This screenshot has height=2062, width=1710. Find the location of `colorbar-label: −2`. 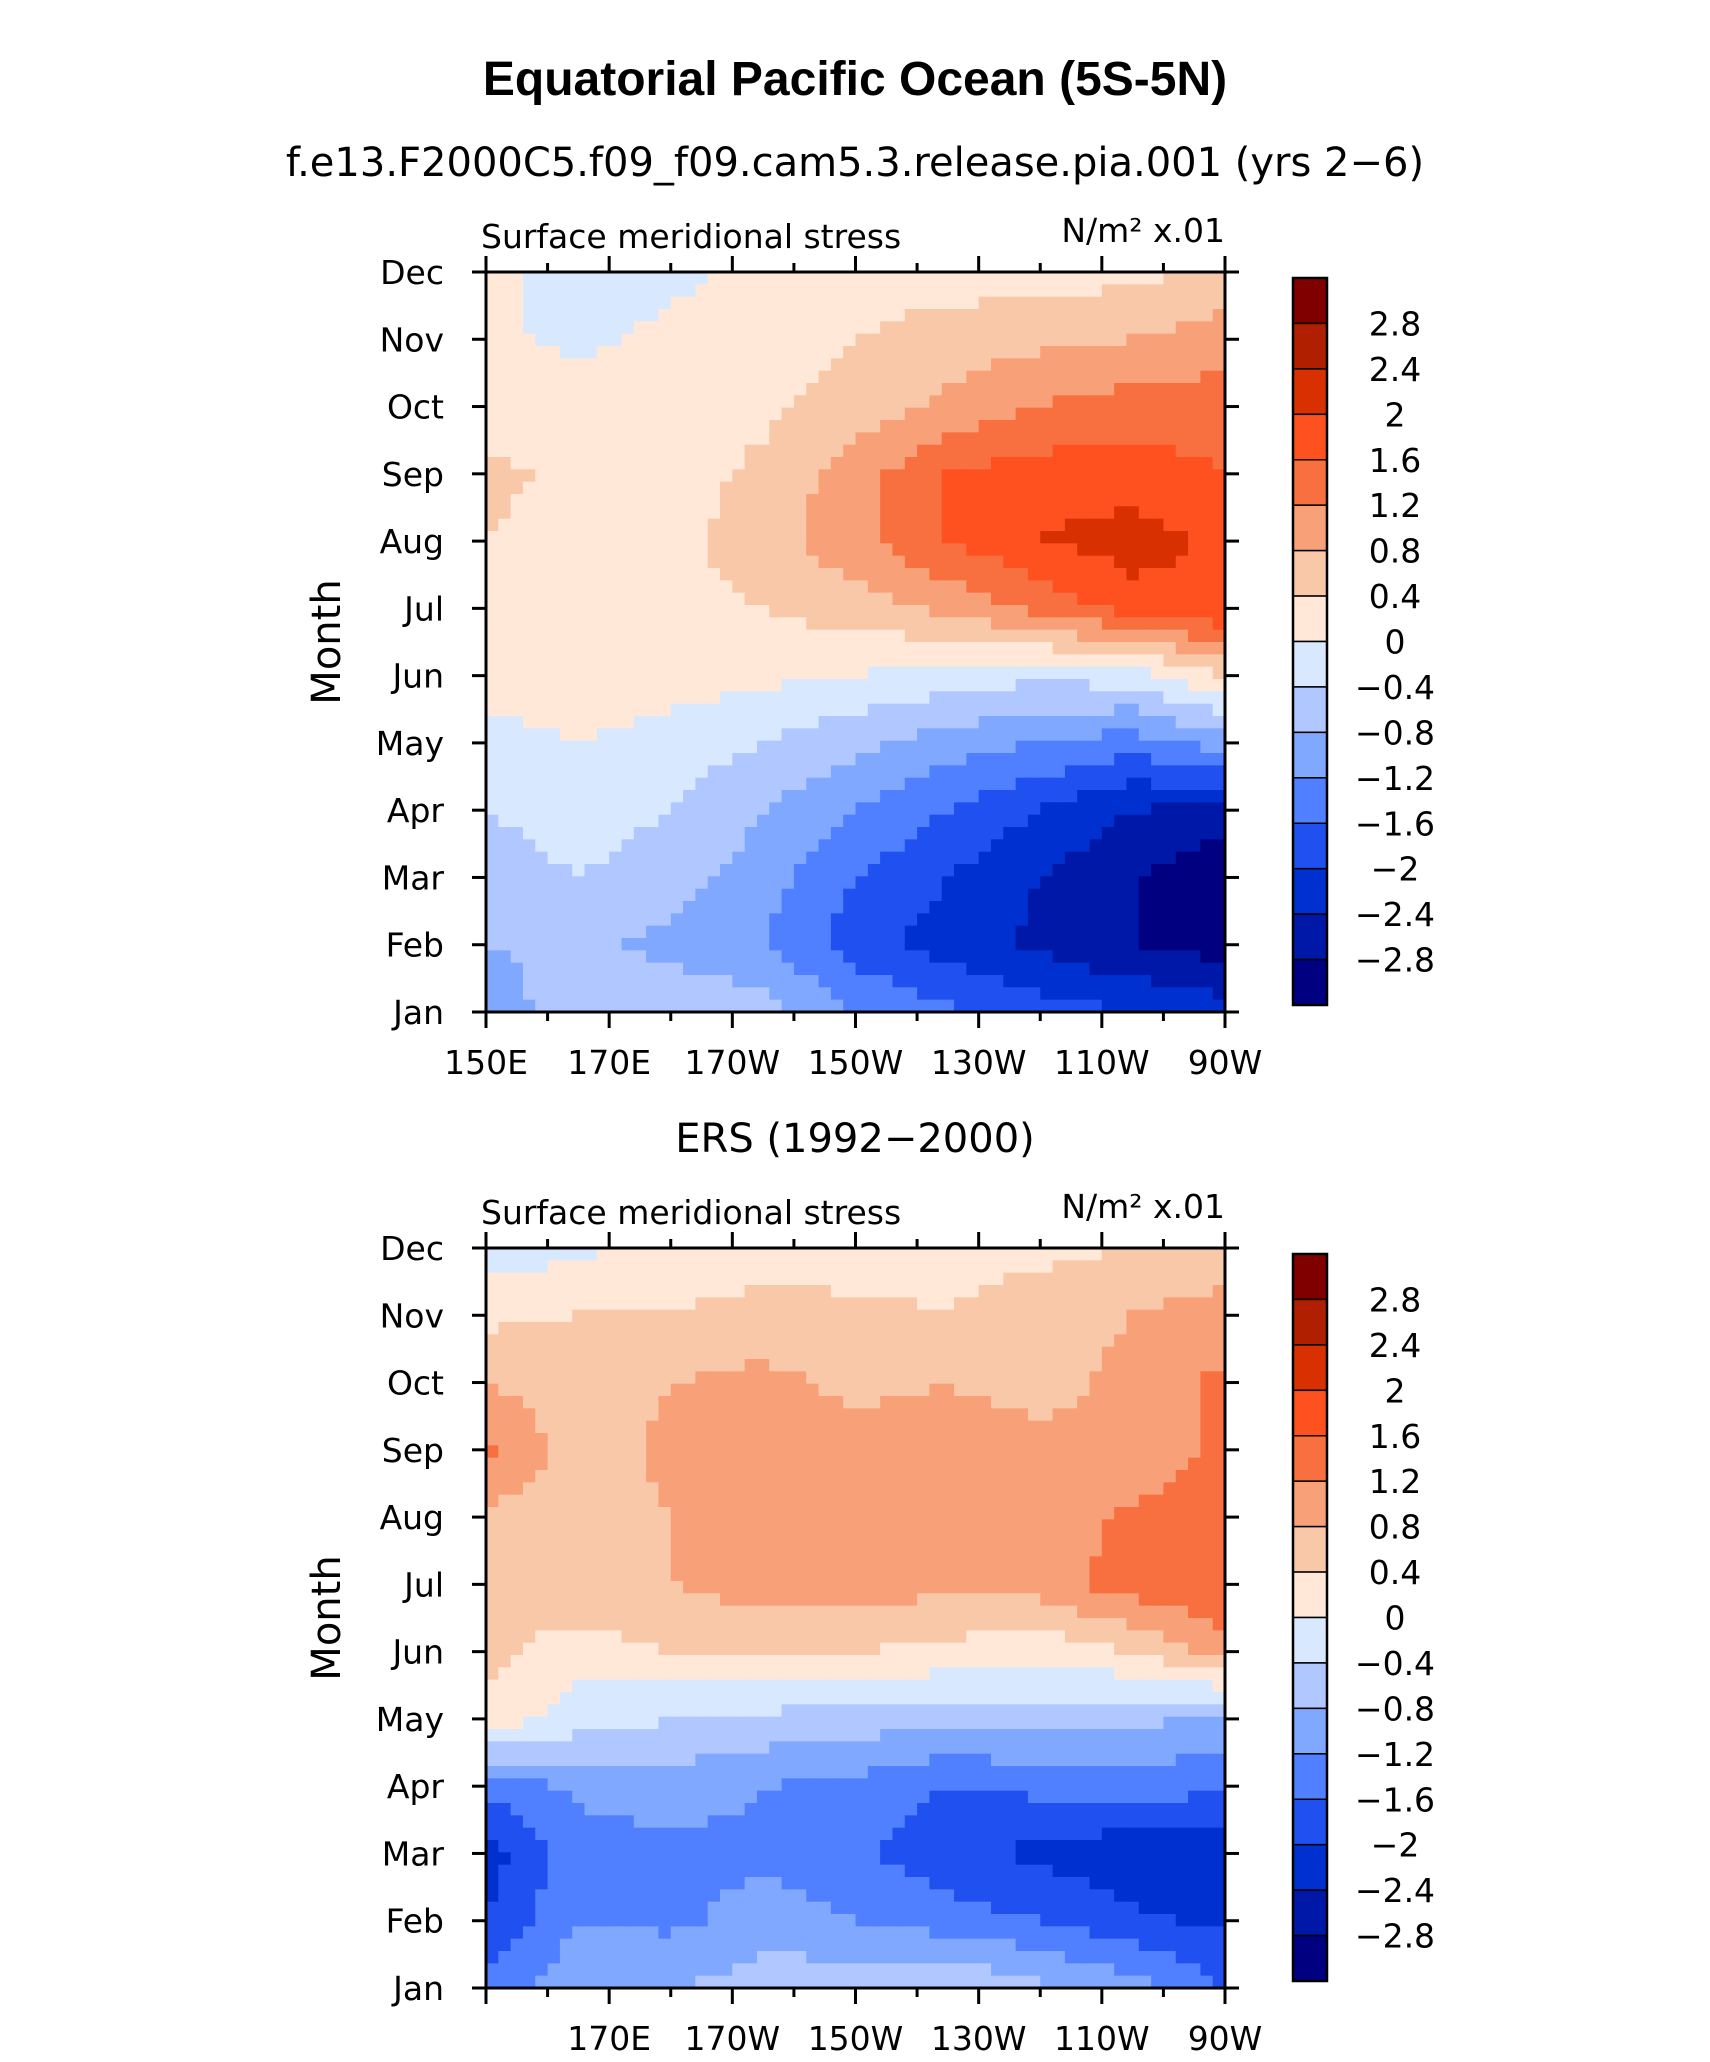

colorbar-label: −2 is located at coordinates (1395, 869).